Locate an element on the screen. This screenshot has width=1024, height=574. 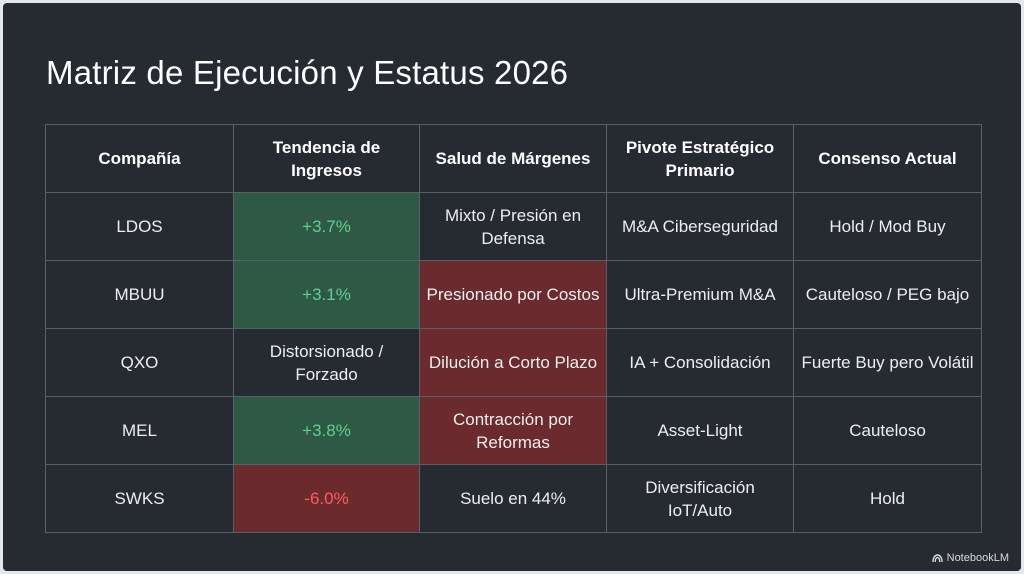
cell-margin-health: Suelo en 44% is located at coordinates (513, 498).